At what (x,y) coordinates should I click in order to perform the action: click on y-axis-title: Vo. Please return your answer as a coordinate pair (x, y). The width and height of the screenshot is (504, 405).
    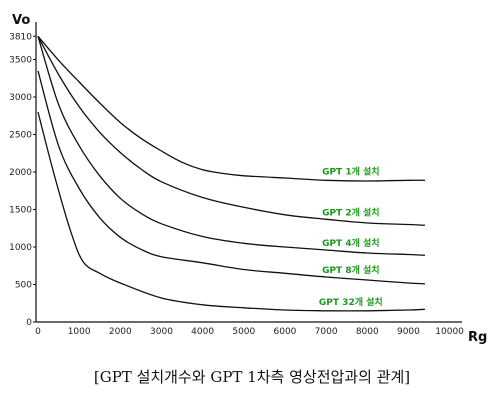
    Looking at the image, I should click on (21, 20).